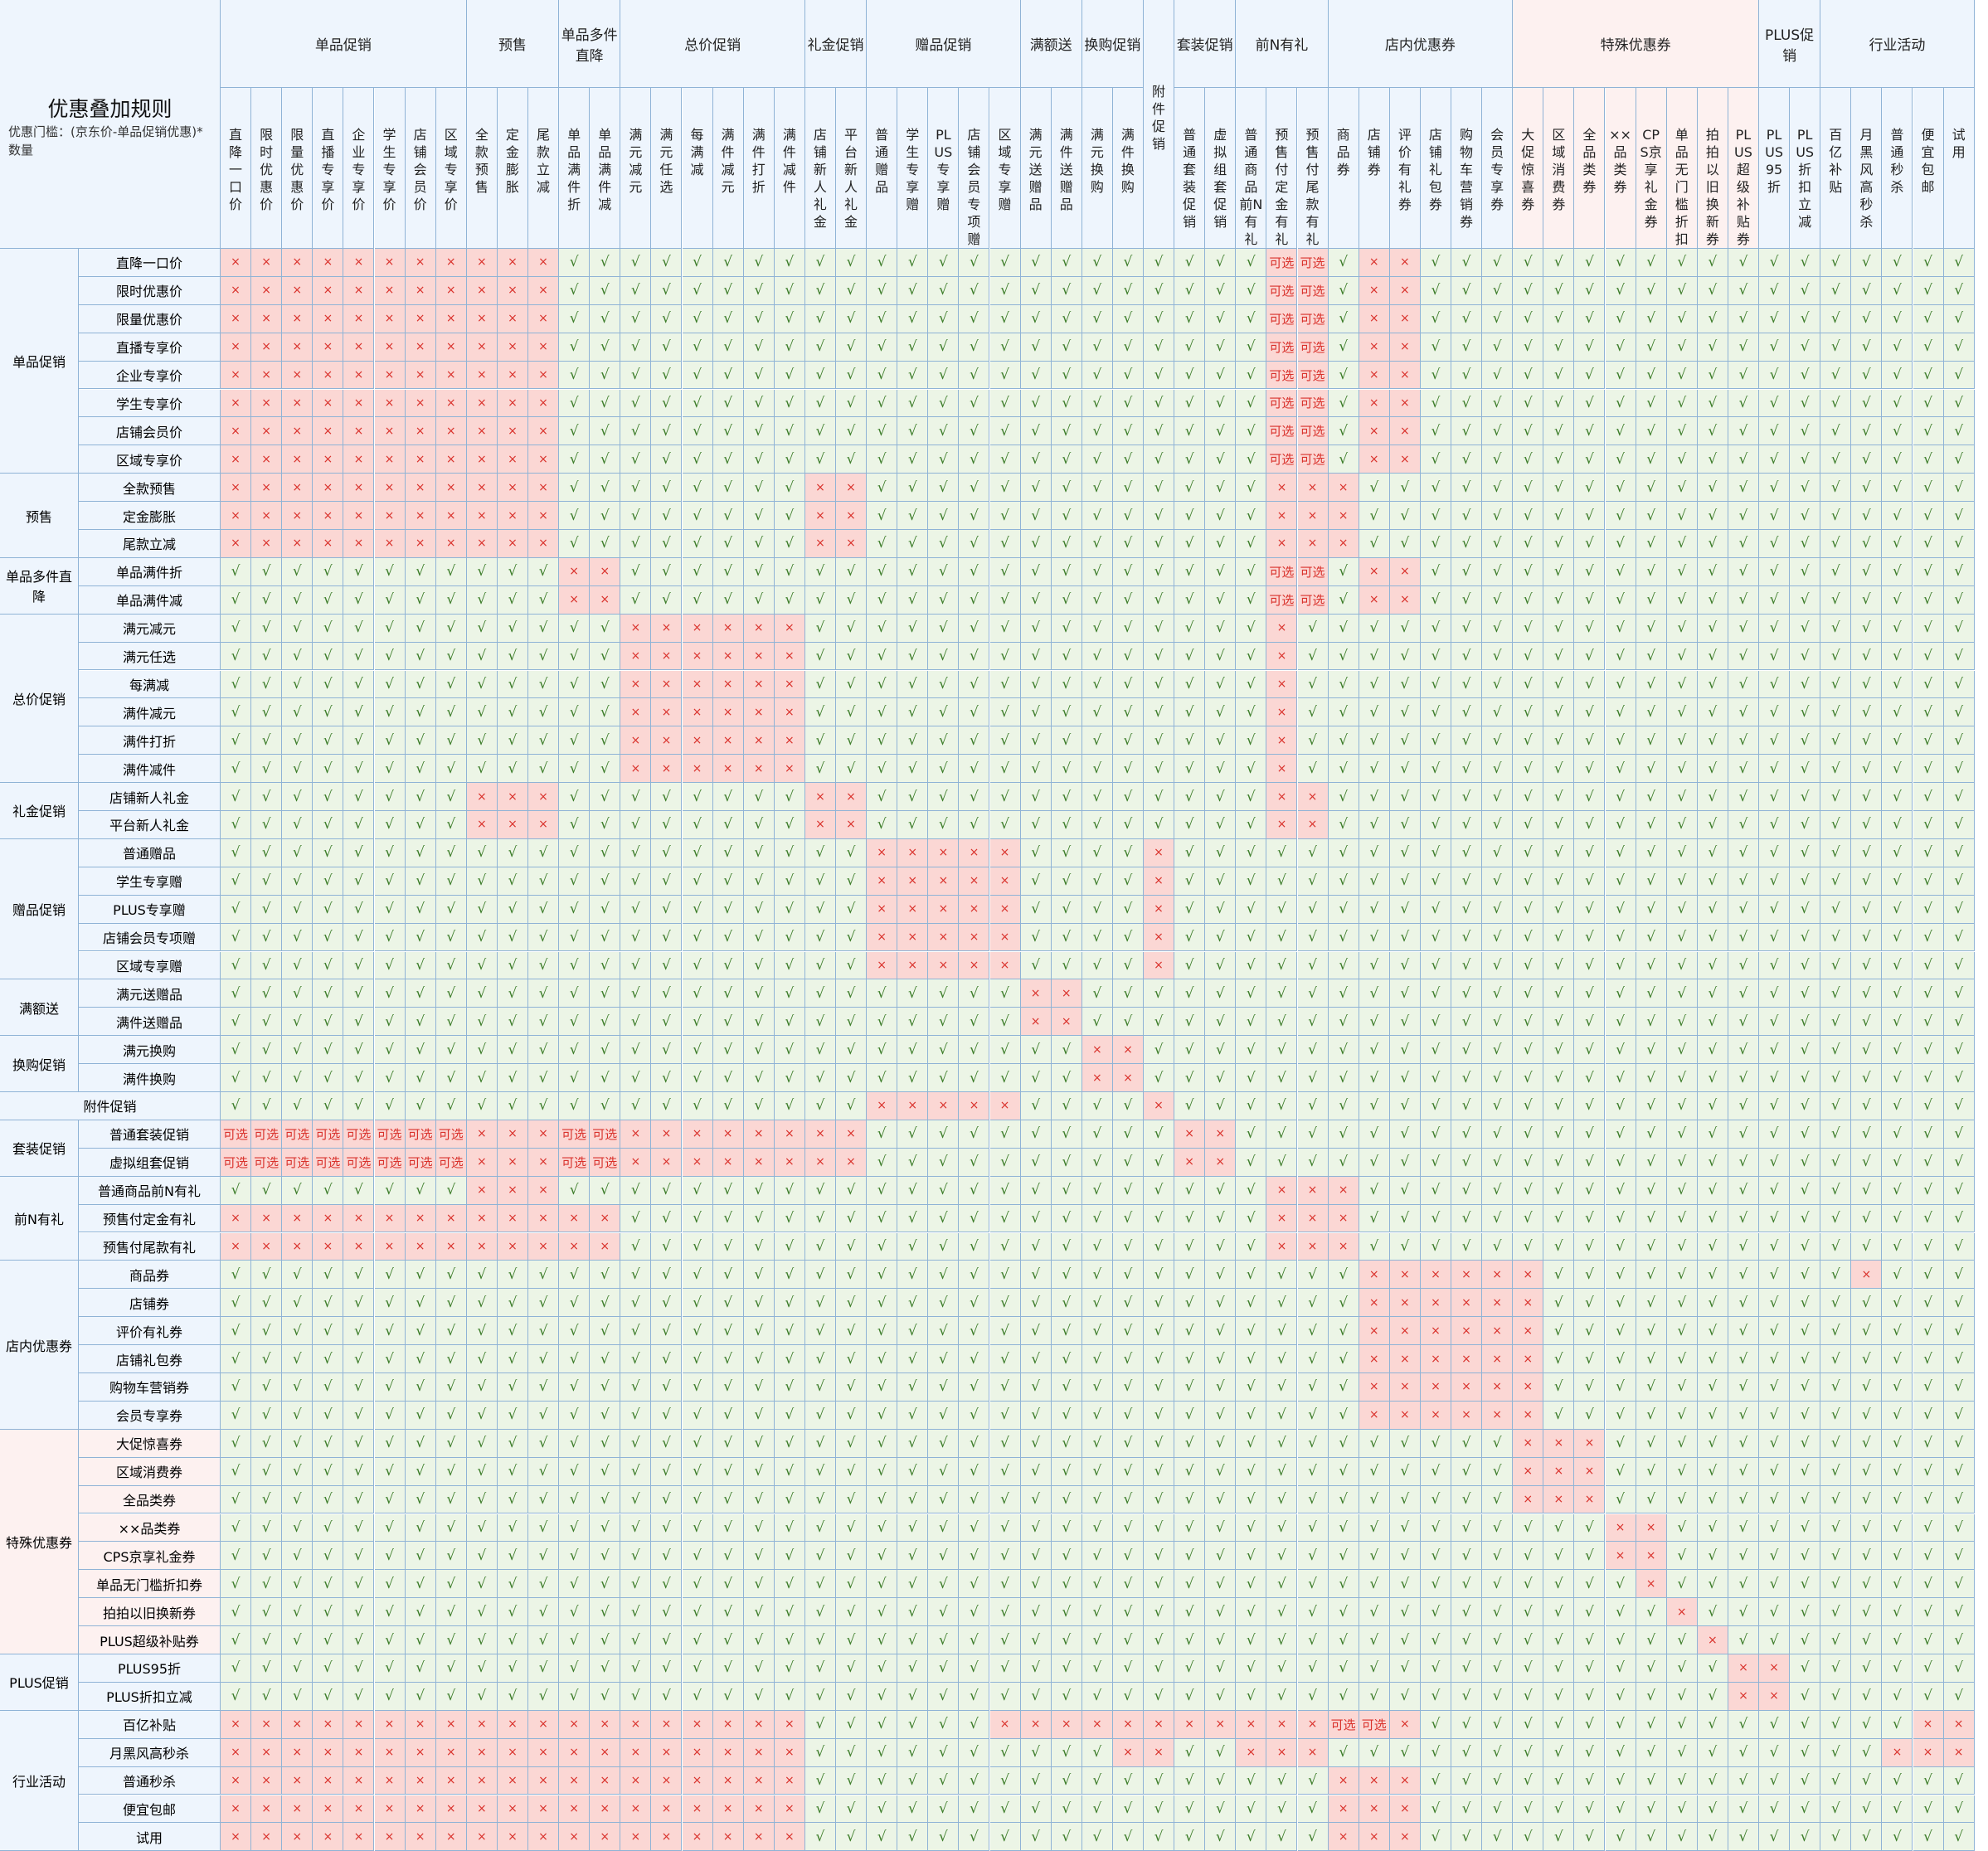 Image resolution: width=1988 pixels, height=1851 pixels. I want to click on rule-cell: 可选, so click(575, 1163).